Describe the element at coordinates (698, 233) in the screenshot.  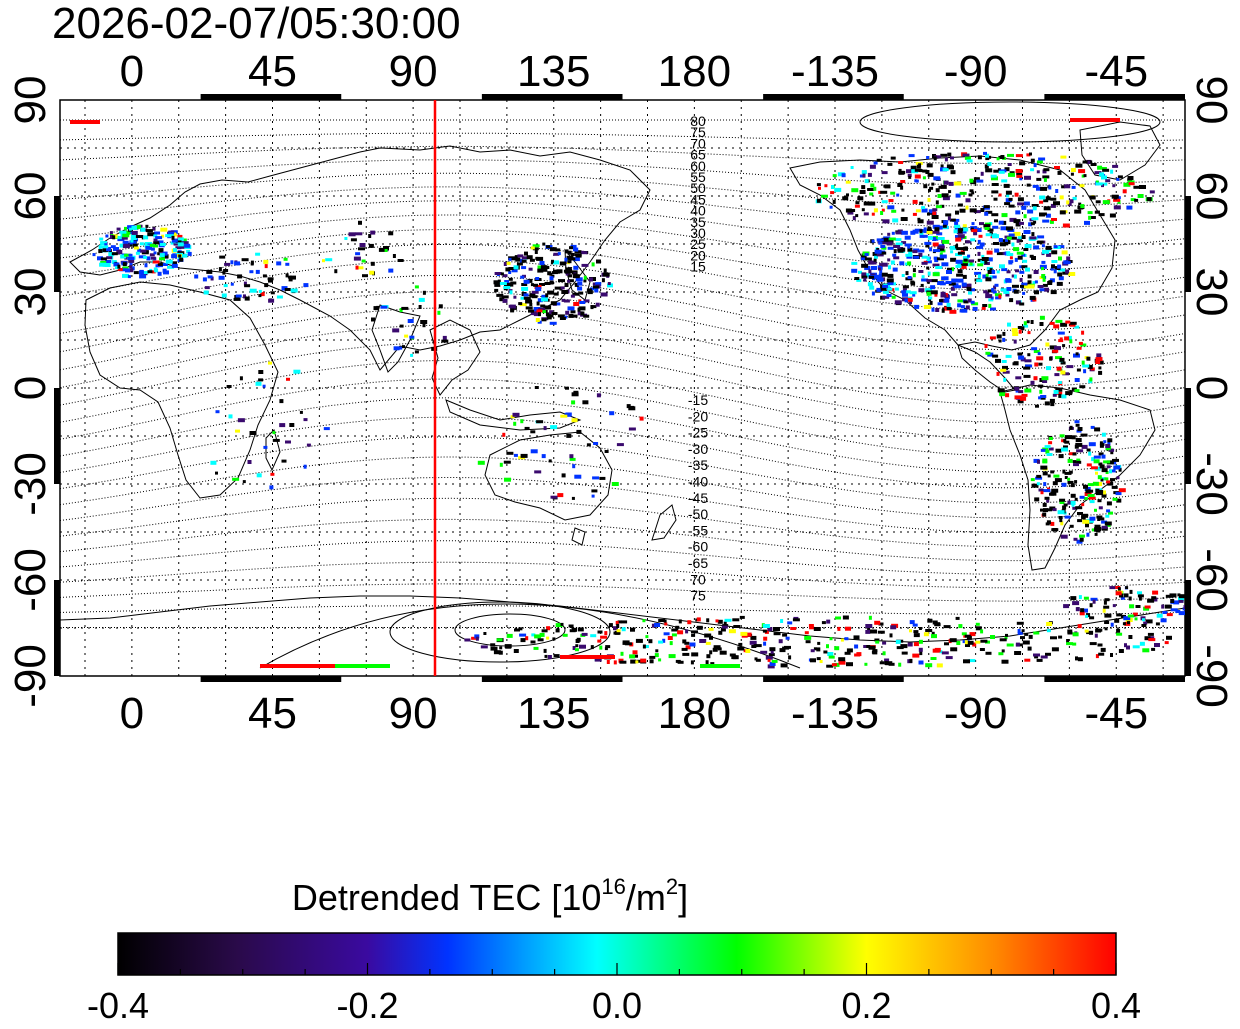
I see `contour-label-north: 30` at that location.